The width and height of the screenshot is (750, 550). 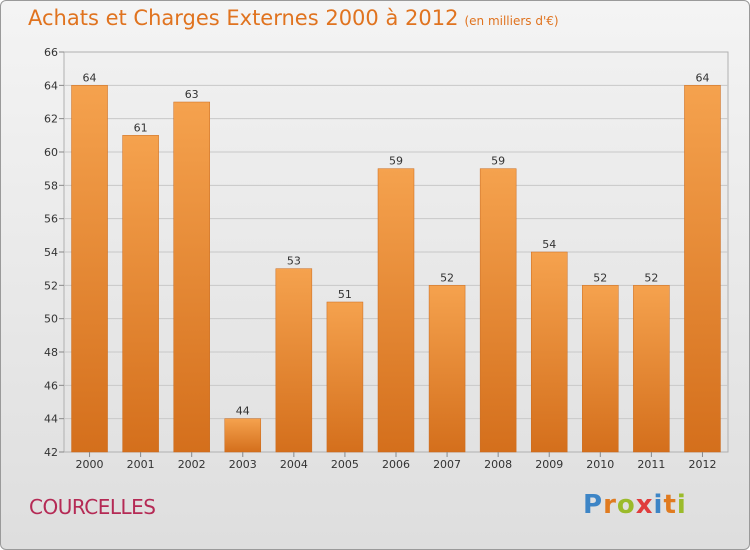 What do you see at coordinates (51, 85) in the screenshot?
I see `y-tick-label: 64` at bounding box center [51, 85].